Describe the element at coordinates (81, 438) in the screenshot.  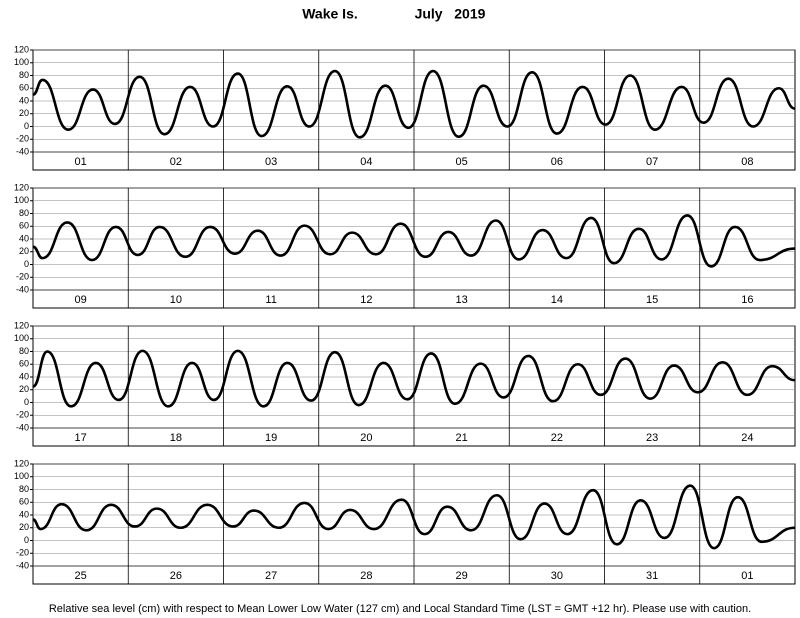
I see `x-tick-label: 17` at that location.